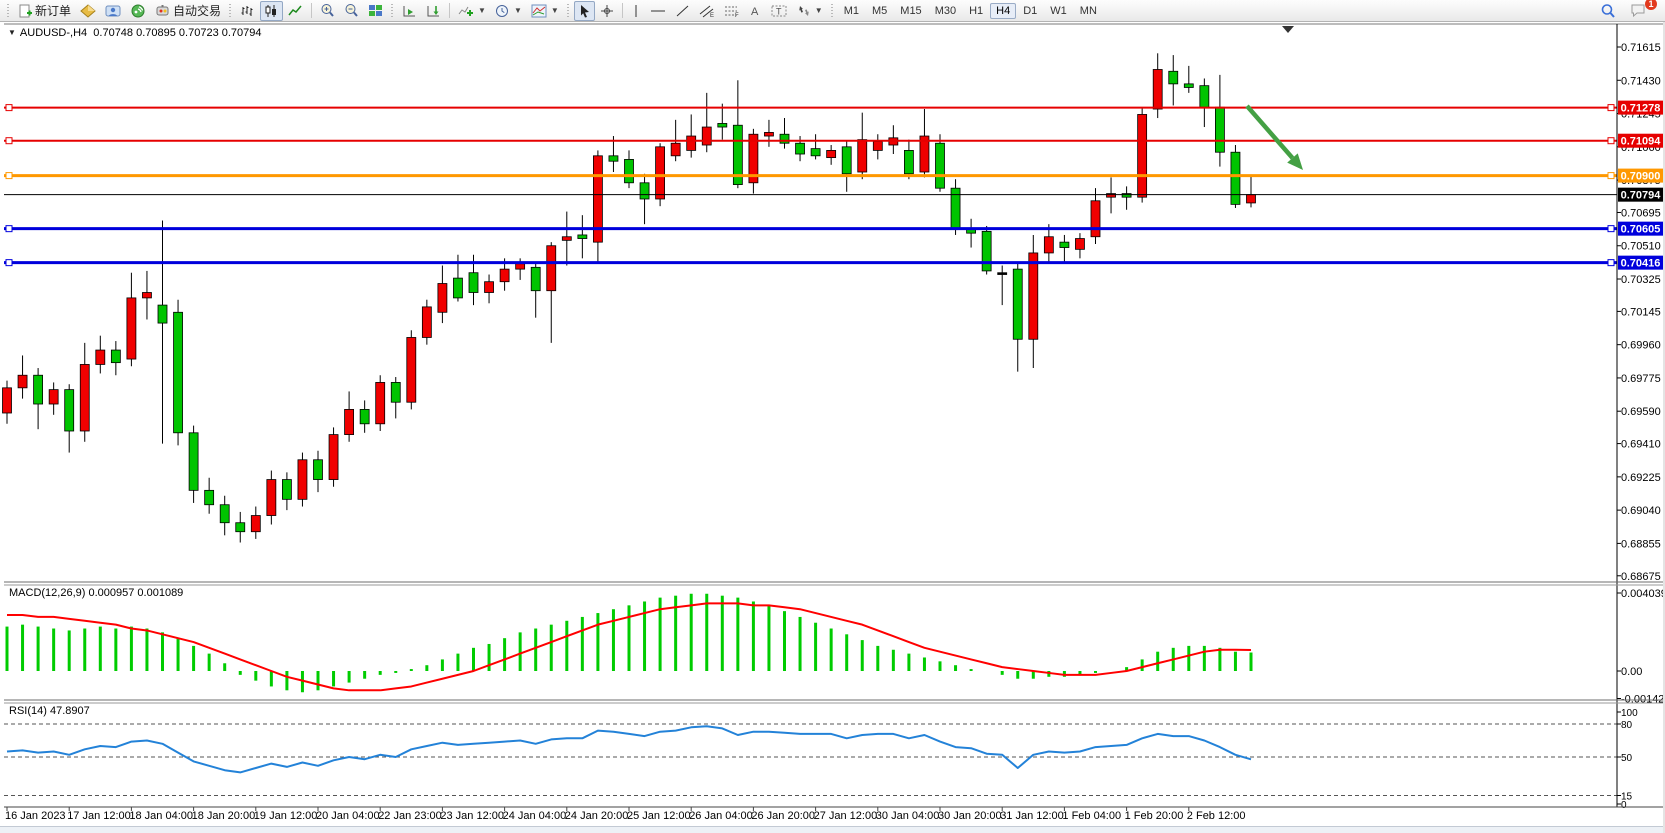 The width and height of the screenshot is (1665, 833). Describe the element at coordinates (833, 262) in the screenshot. I see `horizontal-level-line: 0.70416` at that location.